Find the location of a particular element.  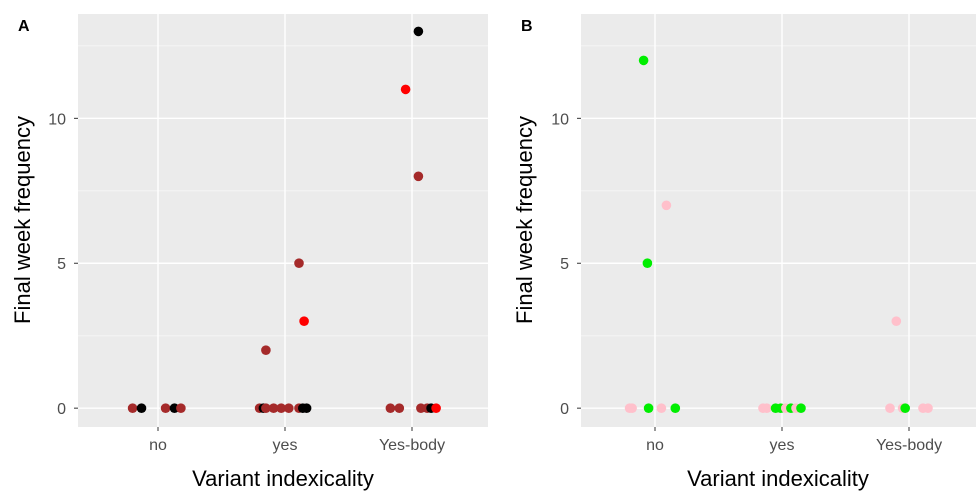

x-axis-title-a: Variant indexicality is located at coordinates (283, 478).